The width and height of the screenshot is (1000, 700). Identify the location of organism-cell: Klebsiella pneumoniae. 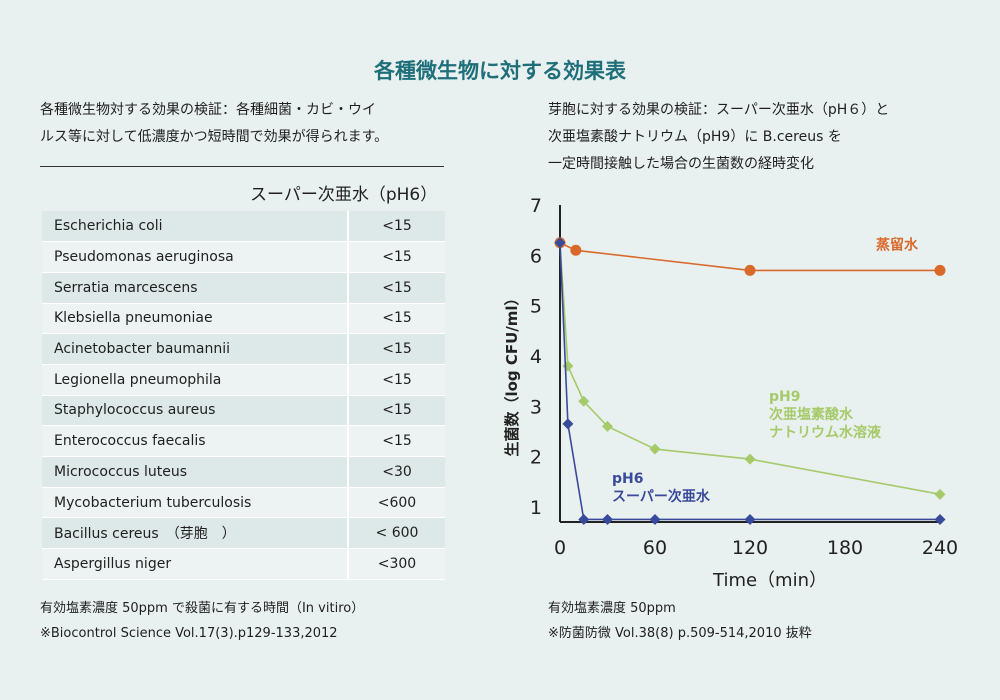
(195, 319).